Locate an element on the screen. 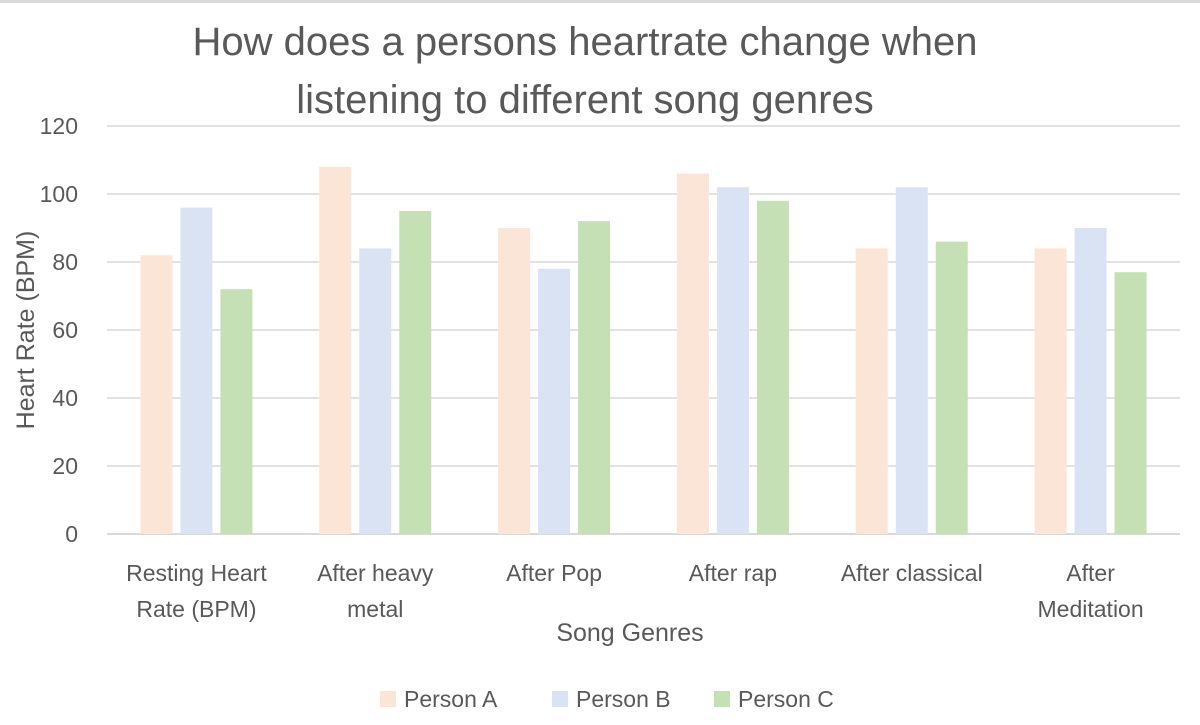  y-axis-ticks: 0 20 40 60 80 100 120 is located at coordinates (59, 330).